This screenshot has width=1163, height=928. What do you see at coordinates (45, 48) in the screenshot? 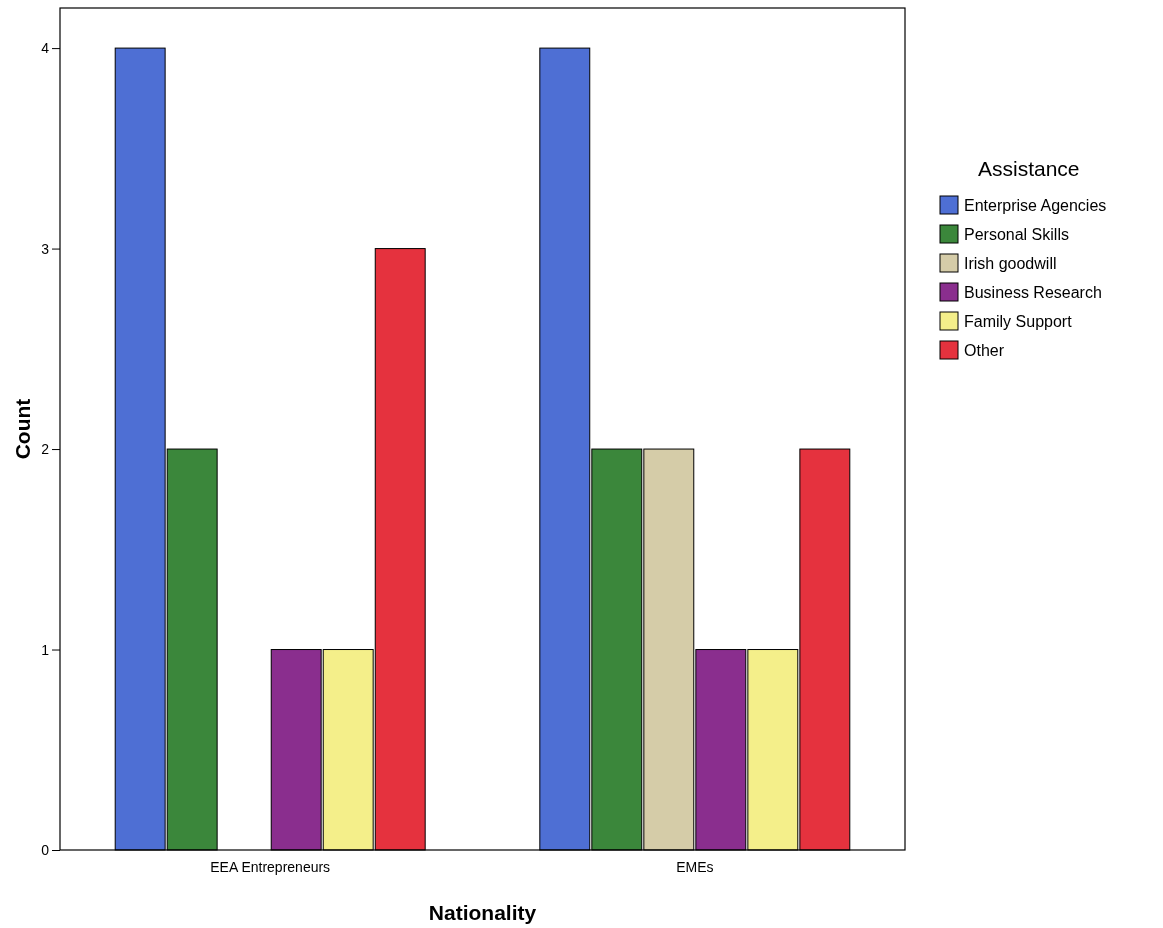
I see `y-tick-label: 4` at bounding box center [45, 48].